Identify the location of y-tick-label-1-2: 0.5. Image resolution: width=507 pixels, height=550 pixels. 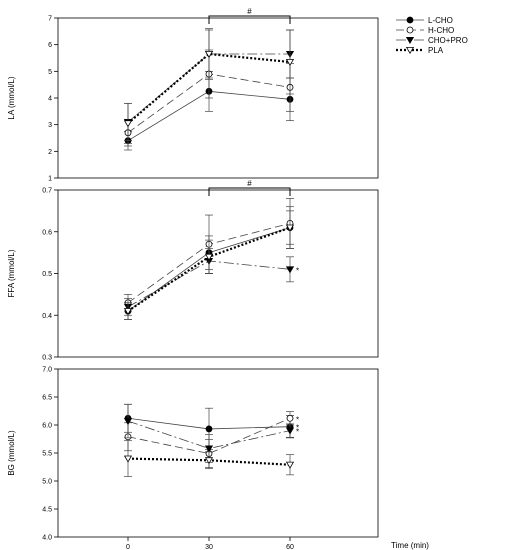
(47, 274).